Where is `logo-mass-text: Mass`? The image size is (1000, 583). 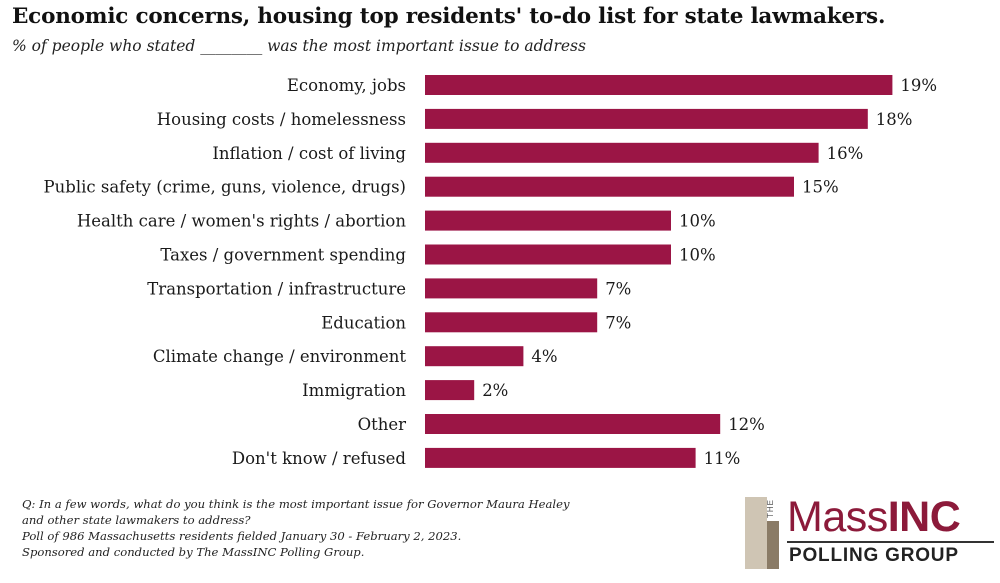 logo-mass-text: Mass is located at coordinates (837, 517).